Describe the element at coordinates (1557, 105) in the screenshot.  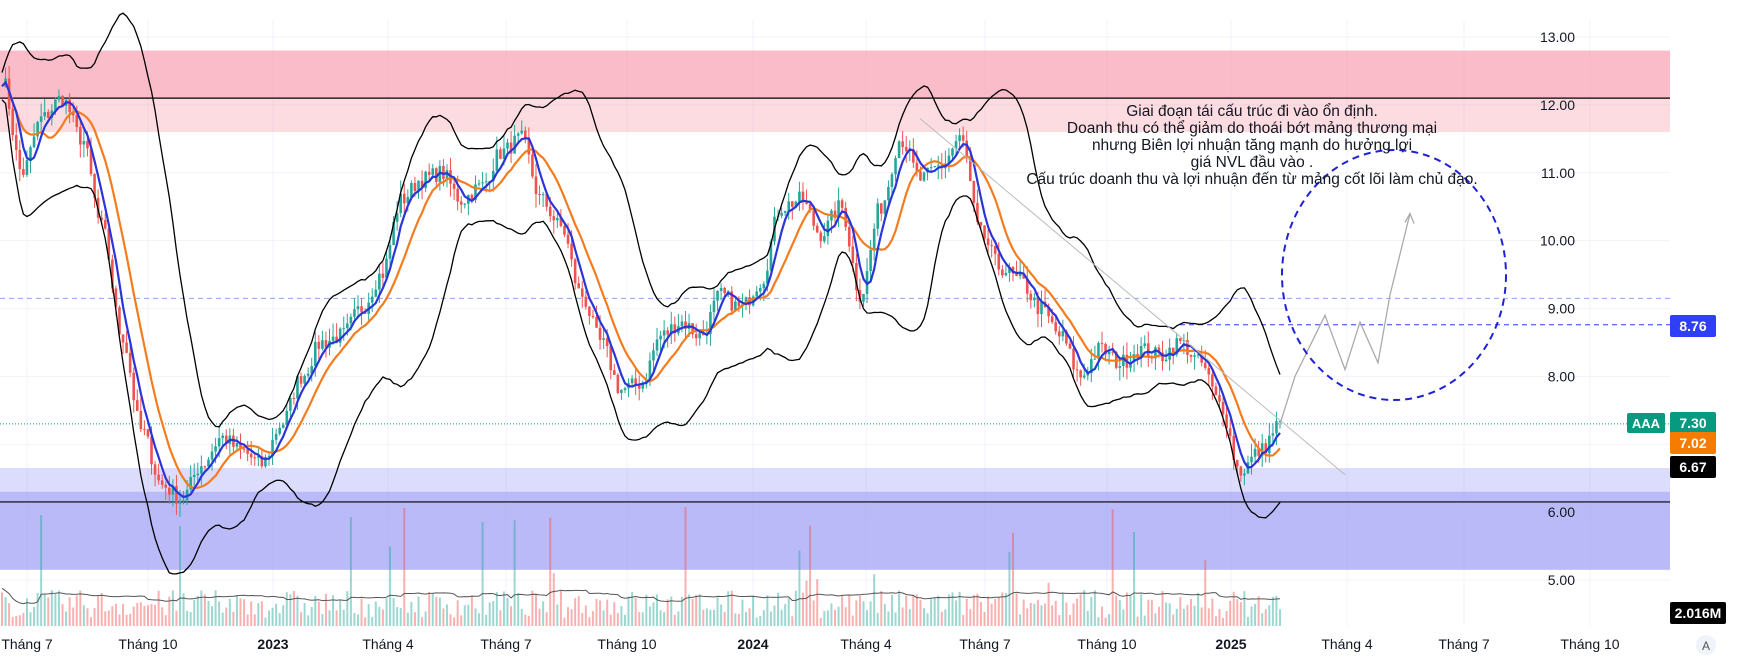
I see `y-tick-label: 12.00` at that location.